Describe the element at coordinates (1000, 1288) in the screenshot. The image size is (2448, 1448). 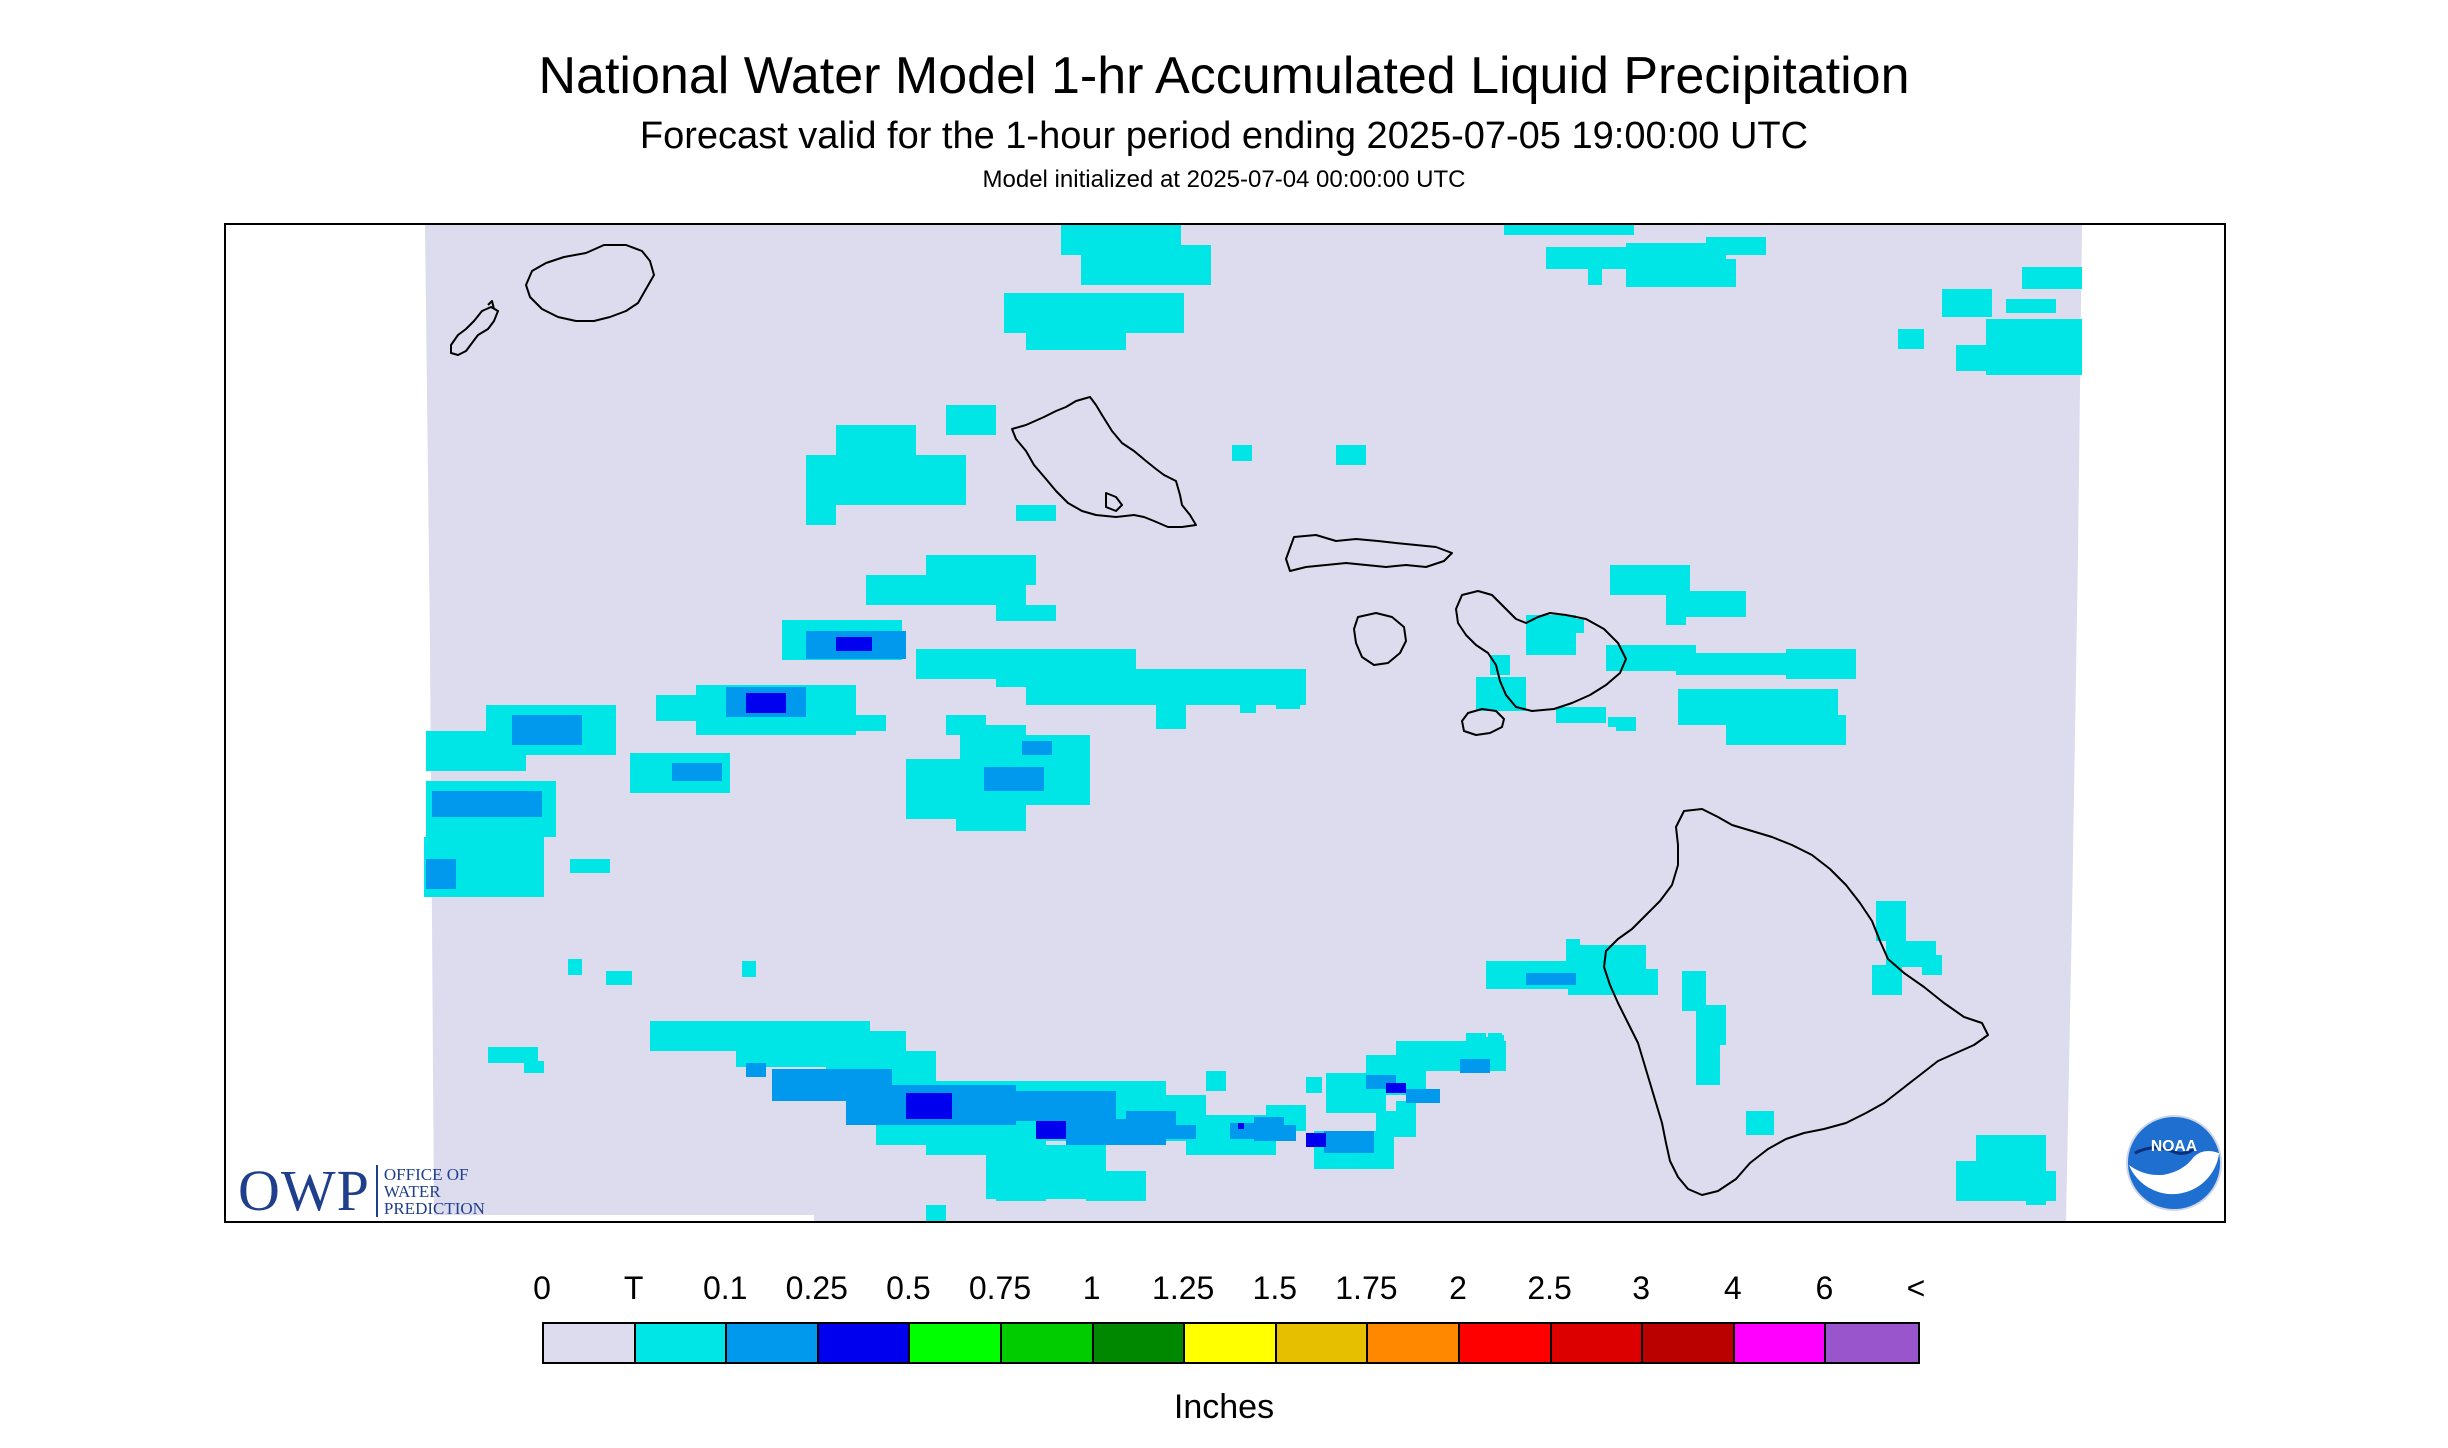
I see `legend-tick-label: 0.75` at that location.